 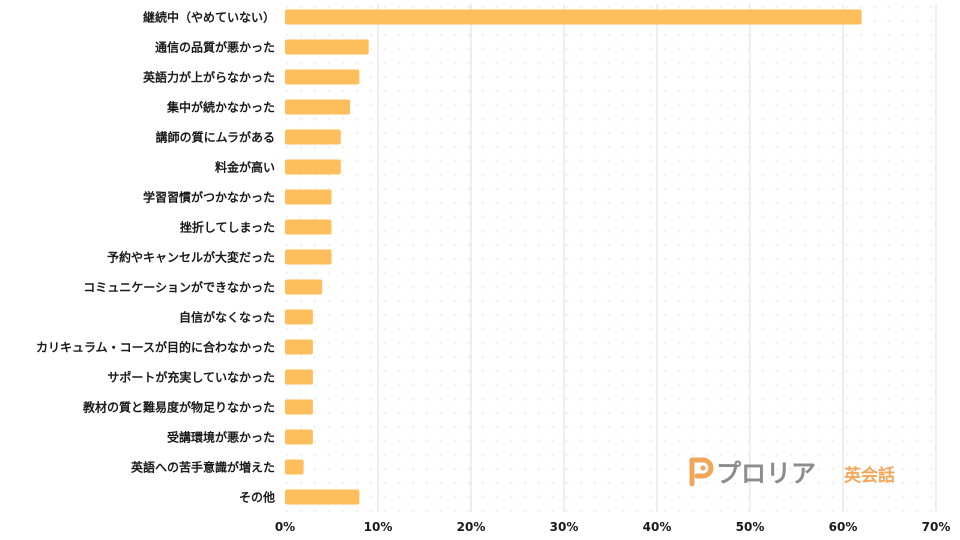 I want to click on category-label: 英語への苦手意識が増えた, so click(x=203, y=467).